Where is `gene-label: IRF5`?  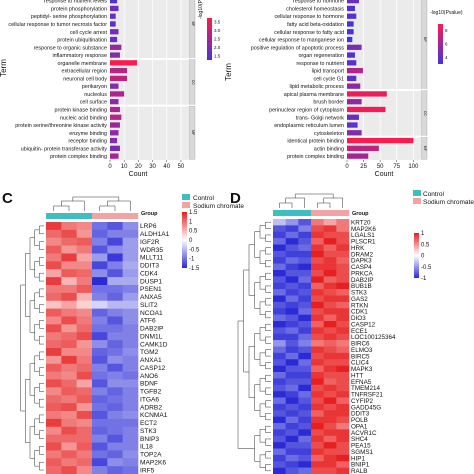
gene-label: IRF5 is located at coordinates (147, 470).